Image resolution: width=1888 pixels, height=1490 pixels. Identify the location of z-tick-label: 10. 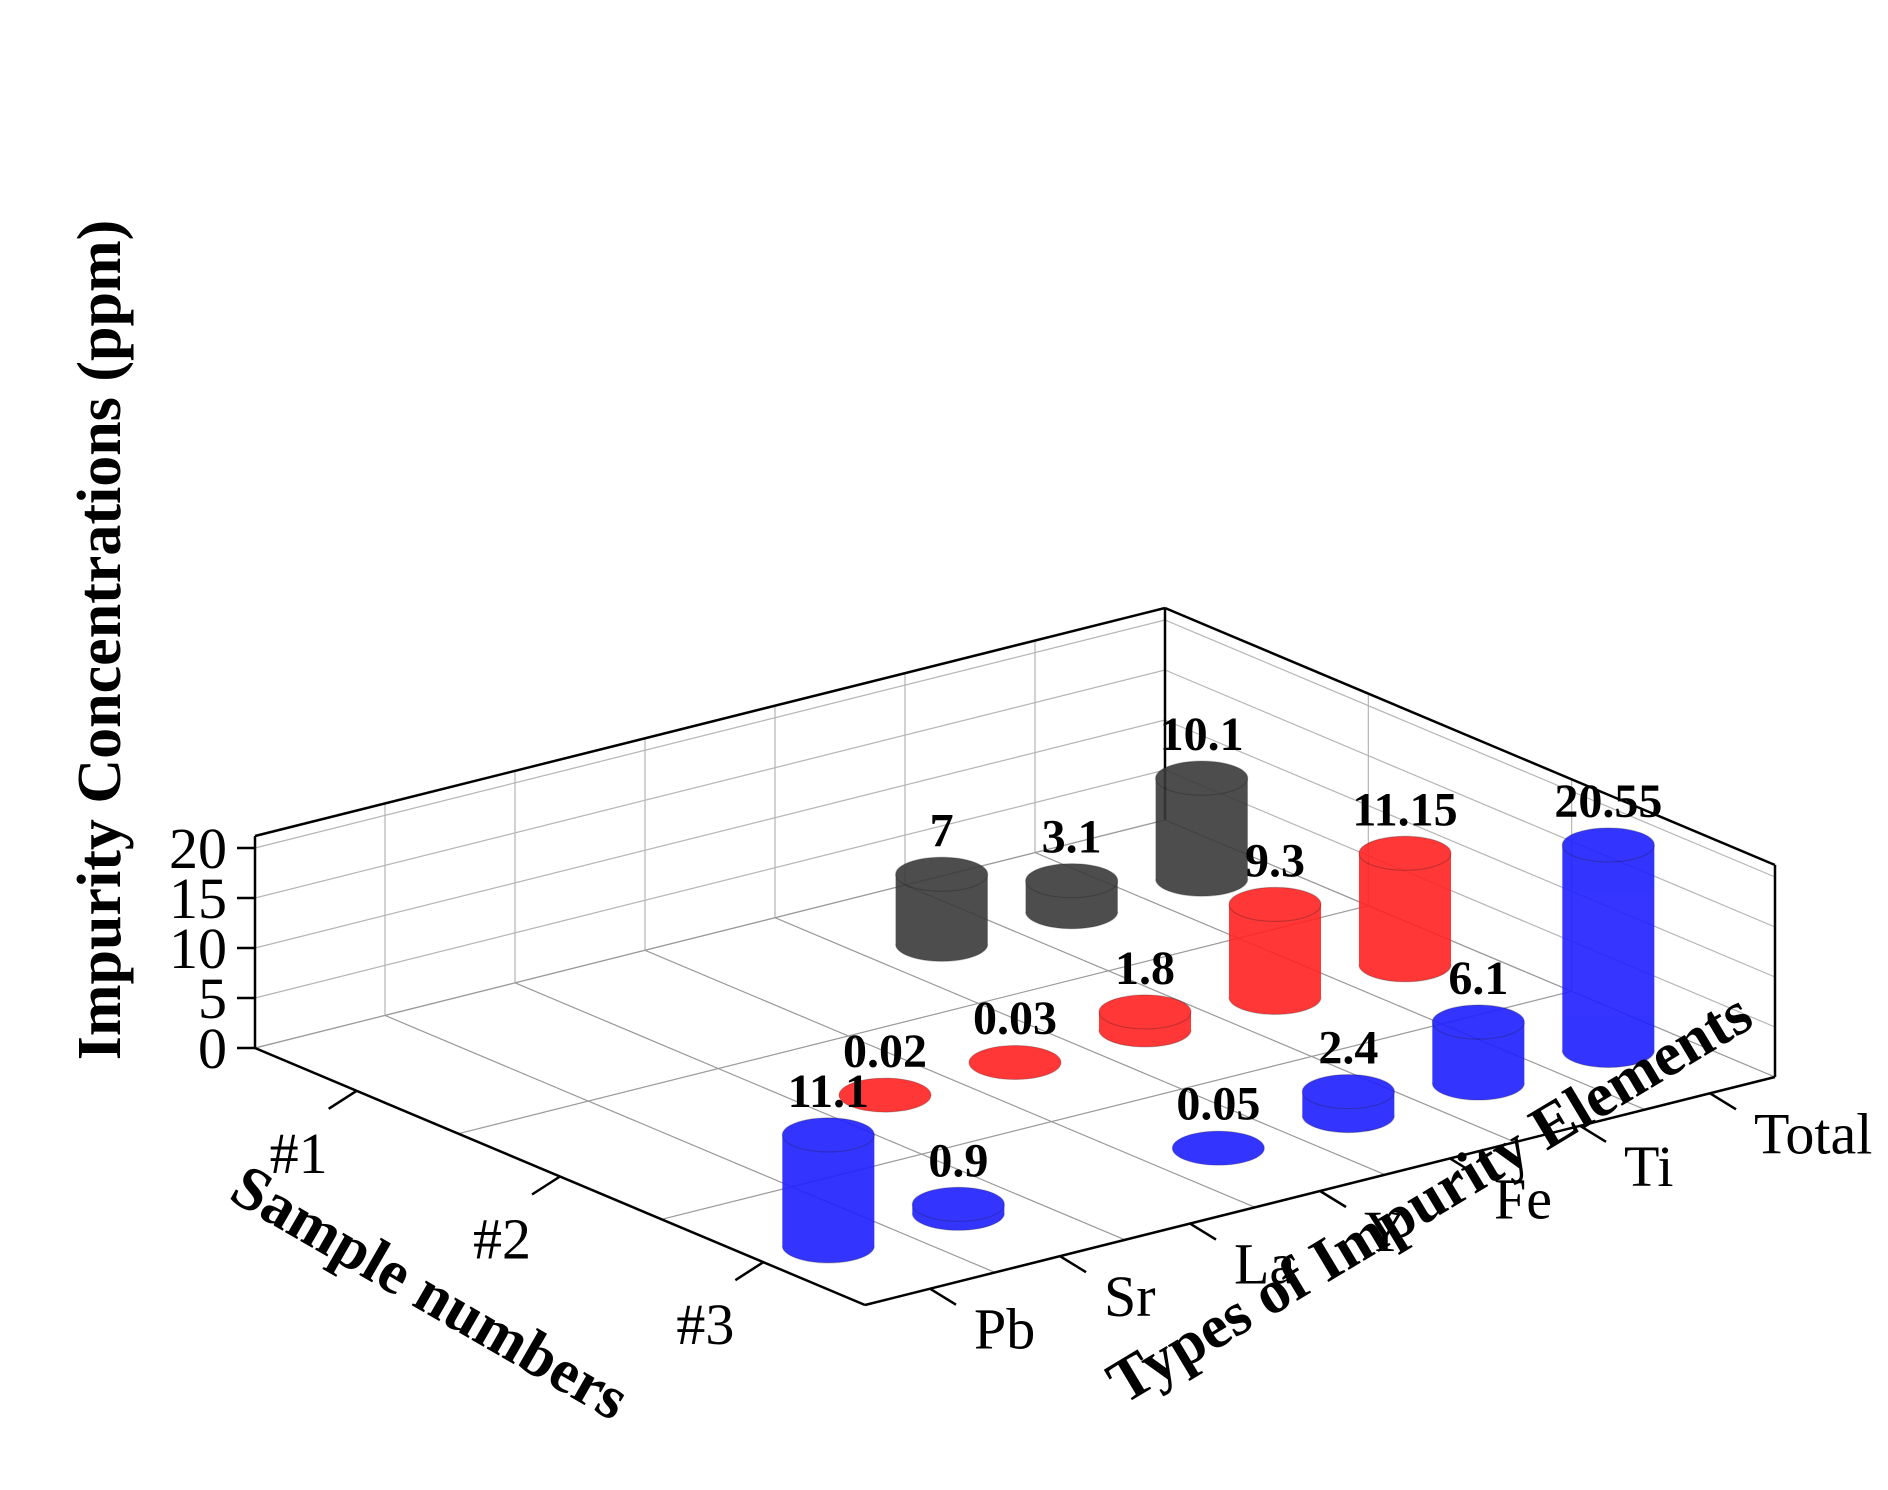
(198, 948).